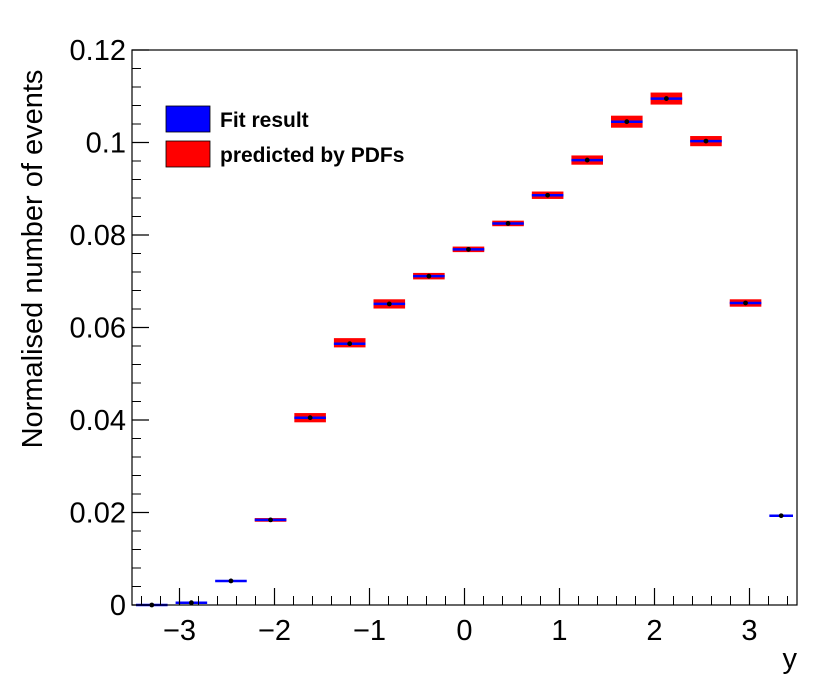 The width and height of the screenshot is (830, 694). Describe the element at coordinates (264, 120) in the screenshot. I see `legend-label-fit: Fit result` at that location.